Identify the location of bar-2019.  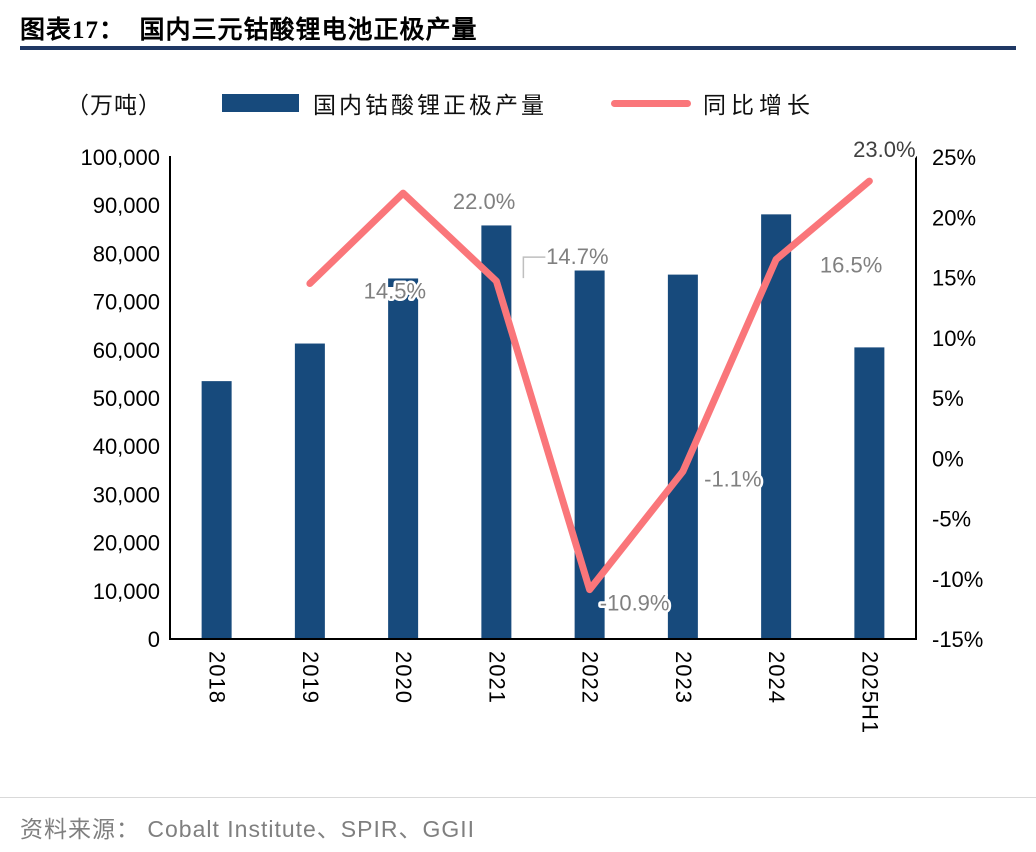
(309, 491).